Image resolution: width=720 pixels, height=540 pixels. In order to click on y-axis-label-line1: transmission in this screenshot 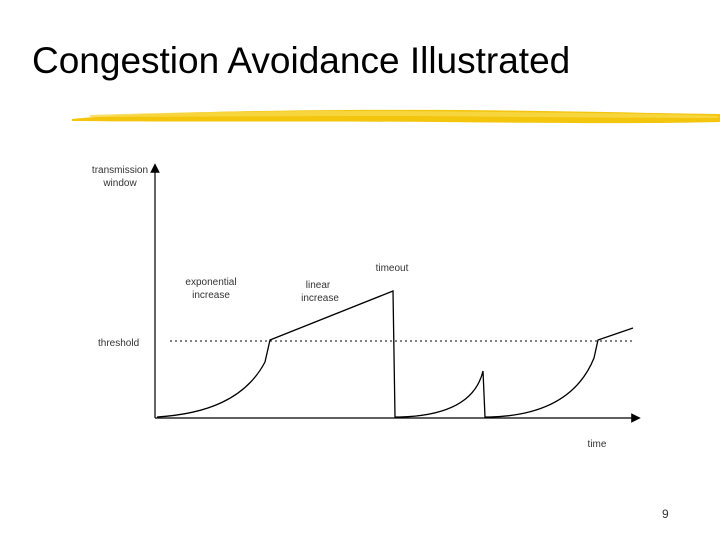, I will do `click(120, 170)`.